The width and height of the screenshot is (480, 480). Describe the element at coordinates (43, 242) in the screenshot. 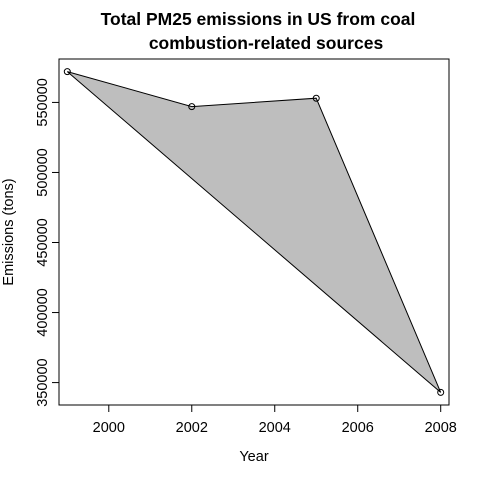

I see `y-tick-label-450000: 450000` at that location.